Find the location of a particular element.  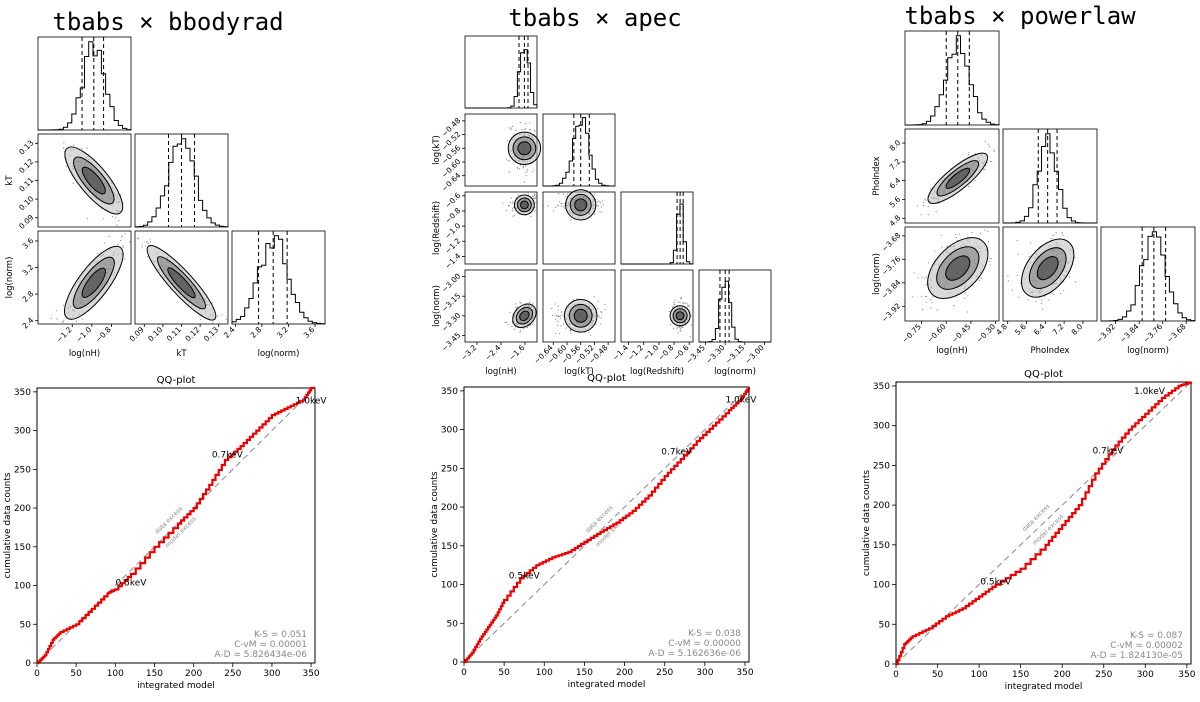

x-tick-label: 5.6 is located at coordinates (1020, 329).